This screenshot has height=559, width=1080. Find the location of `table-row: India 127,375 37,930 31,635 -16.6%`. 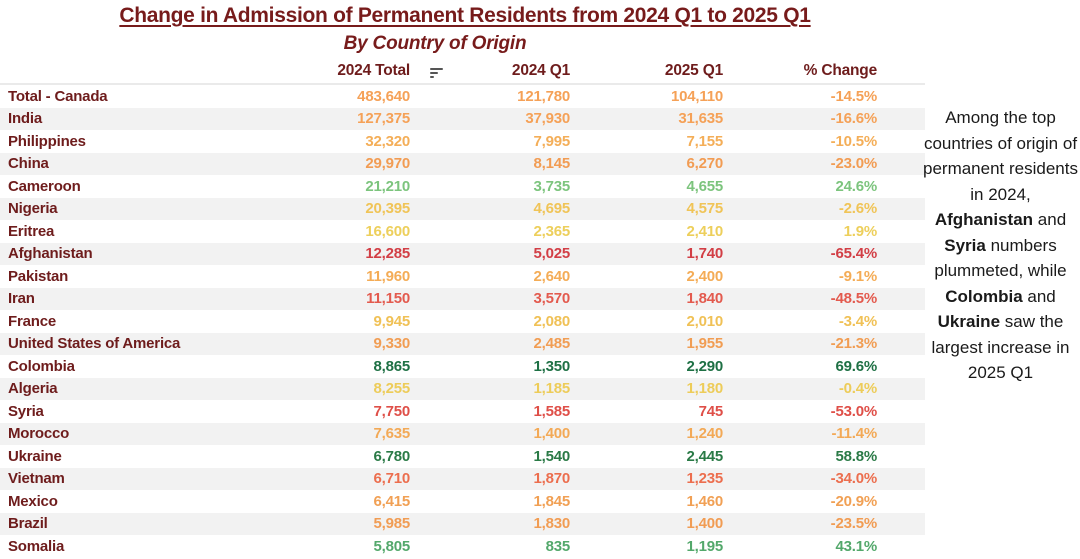

table-row: India 127,375 37,930 31,635 -16.6% is located at coordinates (462, 118).